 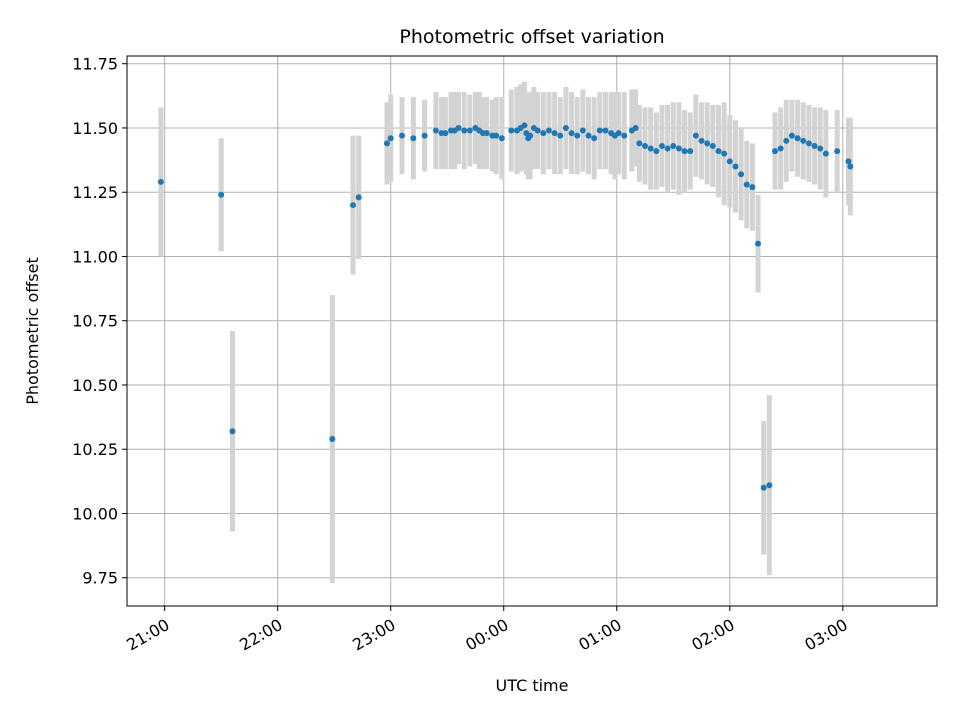 What do you see at coordinates (95, 321) in the screenshot?
I see `y-tick-label: 10.75` at bounding box center [95, 321].